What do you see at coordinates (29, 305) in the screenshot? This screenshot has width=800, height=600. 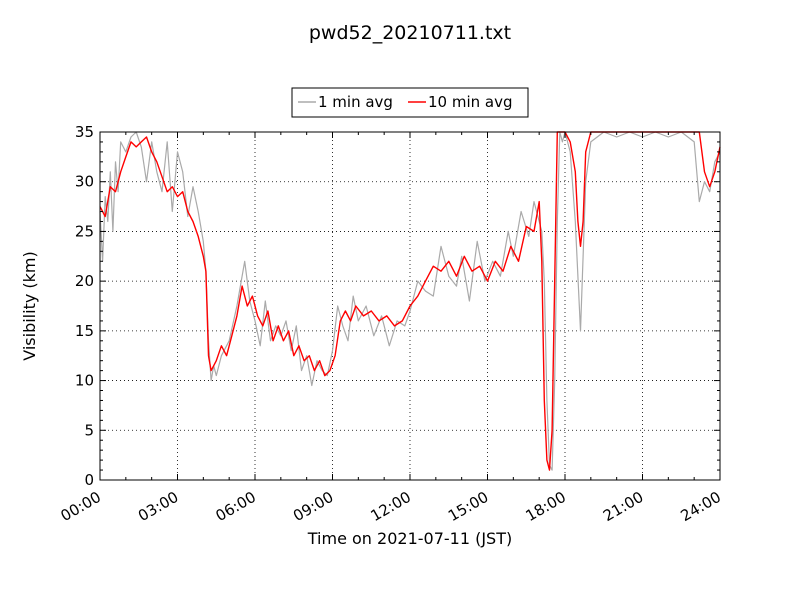 I see `y-axis-label: Visibility (km)` at bounding box center [29, 305].